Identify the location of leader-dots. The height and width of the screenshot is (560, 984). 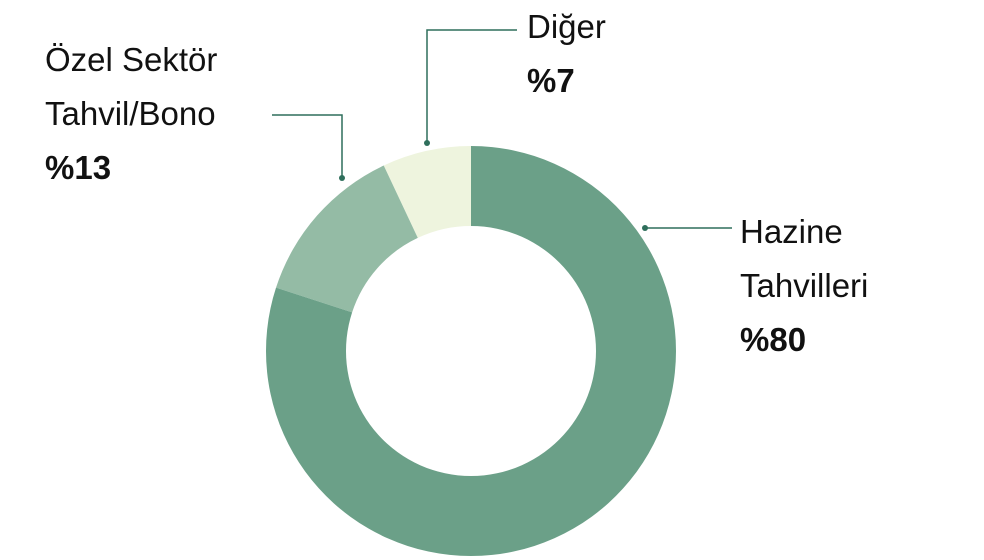
(493, 185).